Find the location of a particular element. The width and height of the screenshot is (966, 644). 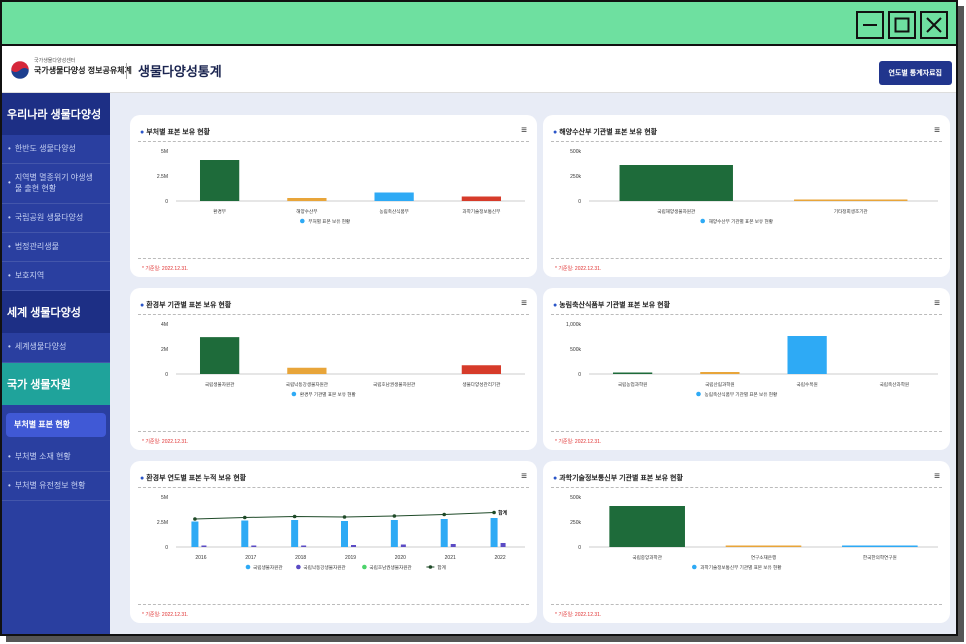

y-tick-label: 1,000k is located at coordinates (574, 325).